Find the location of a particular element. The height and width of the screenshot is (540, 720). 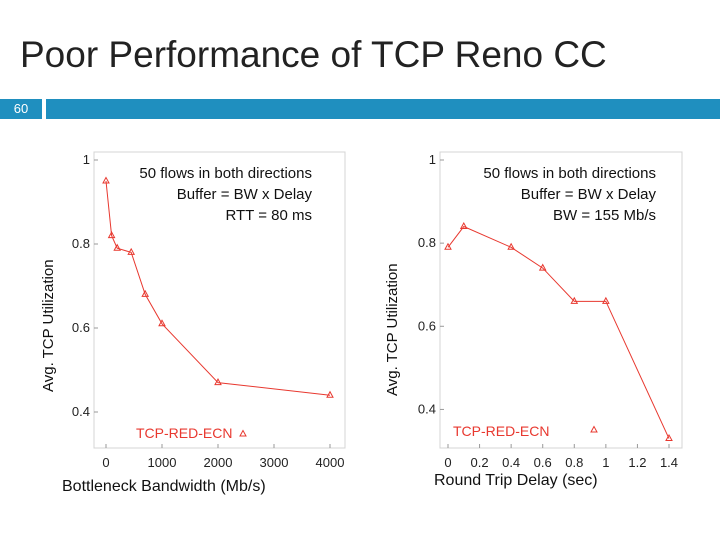

x-tick-label: 4000 is located at coordinates (330, 462).